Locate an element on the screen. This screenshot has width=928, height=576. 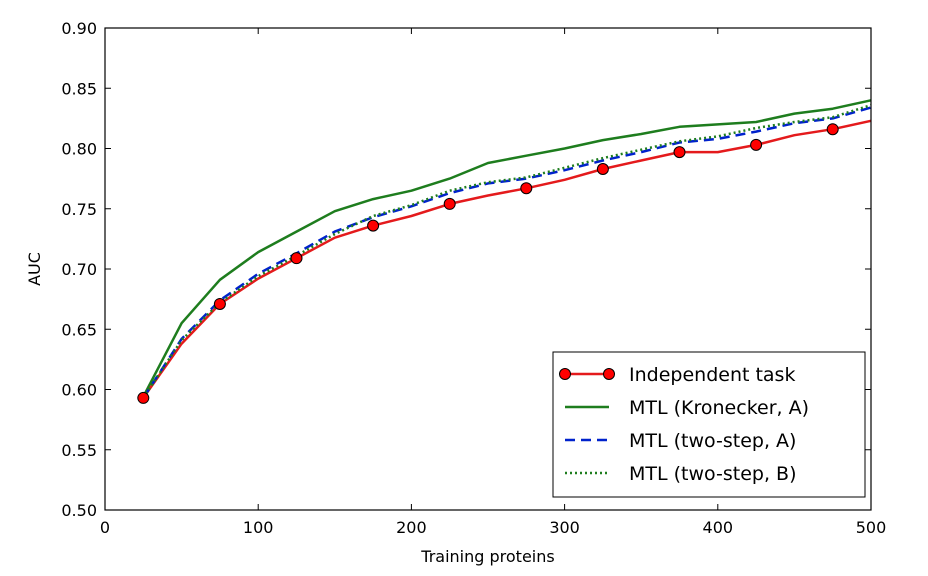
x-axis-label: Training proteins is located at coordinates (487, 556).